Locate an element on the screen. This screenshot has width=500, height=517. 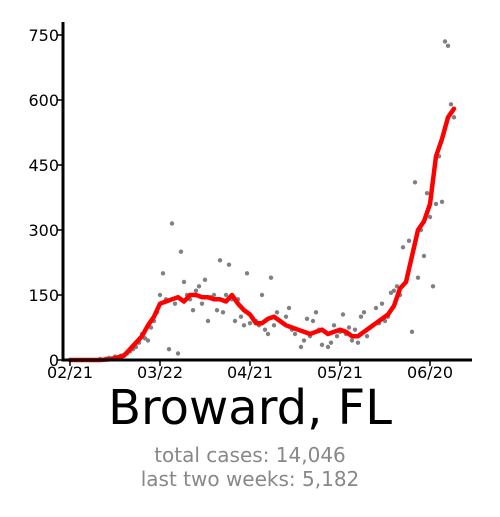
last-two-weeks-stat: last two weeks: 5,182 is located at coordinates (250, 479).